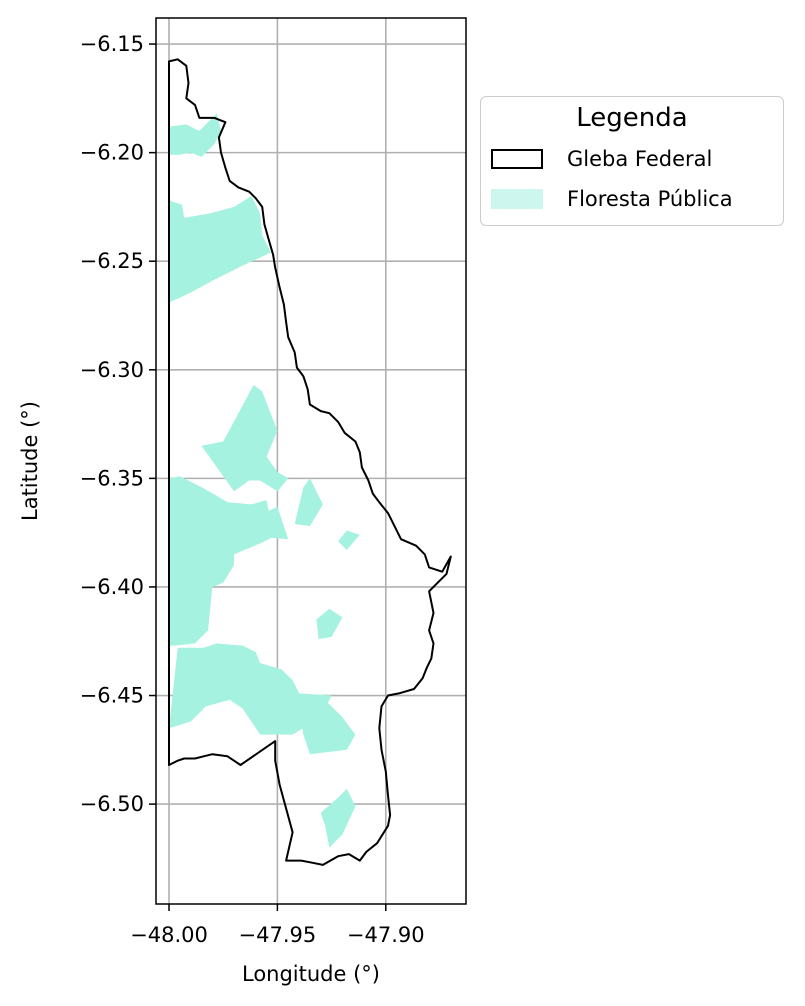 This screenshot has width=805, height=1006. I want to click on x-tick-label: −47.90, so click(386, 935).